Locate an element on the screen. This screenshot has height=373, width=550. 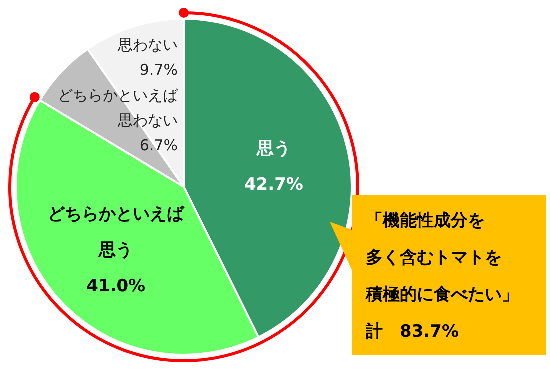
slice-label: どちらかといえば思わない is located at coordinates (118, 108).